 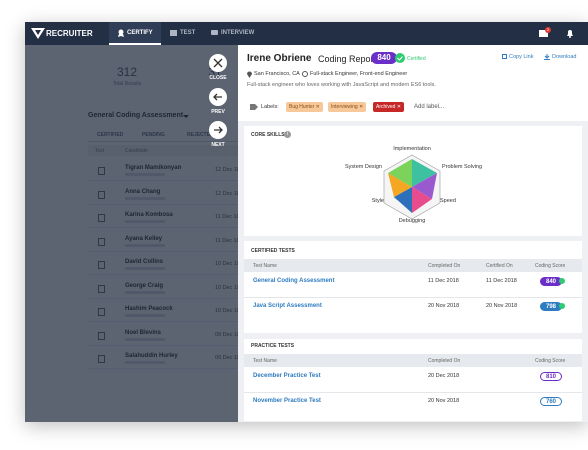 I want to click on button-label: CLOSE, so click(x=218, y=78).